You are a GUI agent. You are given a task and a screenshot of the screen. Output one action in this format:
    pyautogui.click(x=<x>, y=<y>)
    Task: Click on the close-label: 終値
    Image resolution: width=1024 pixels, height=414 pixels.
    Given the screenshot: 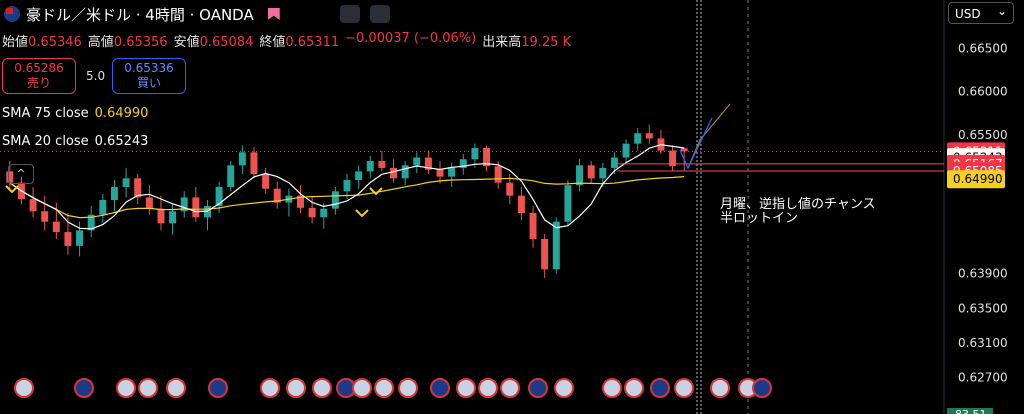 What is the action you would take?
    pyautogui.click(x=272, y=42)
    